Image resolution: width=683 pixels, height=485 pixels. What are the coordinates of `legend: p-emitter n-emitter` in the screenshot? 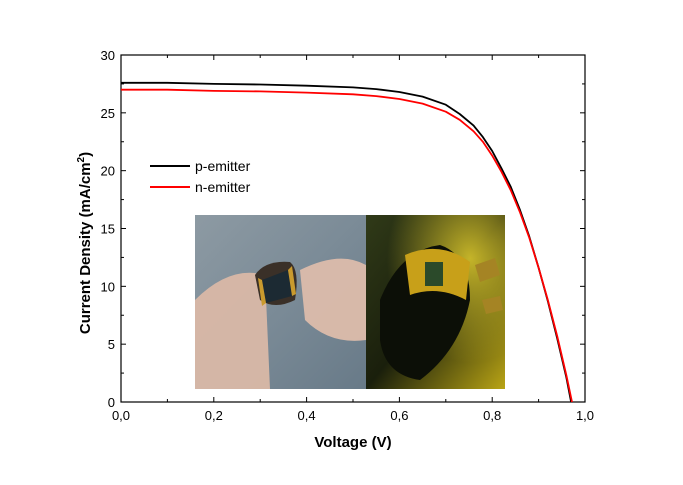 It's located at (200, 176).